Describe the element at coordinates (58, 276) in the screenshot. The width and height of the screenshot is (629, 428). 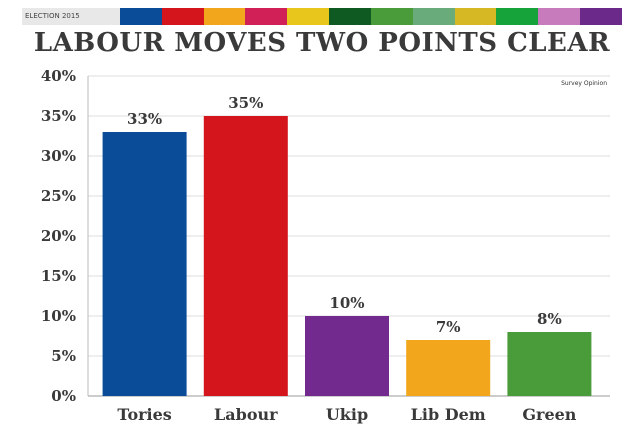
I see `y-tick-label: 15%` at that location.